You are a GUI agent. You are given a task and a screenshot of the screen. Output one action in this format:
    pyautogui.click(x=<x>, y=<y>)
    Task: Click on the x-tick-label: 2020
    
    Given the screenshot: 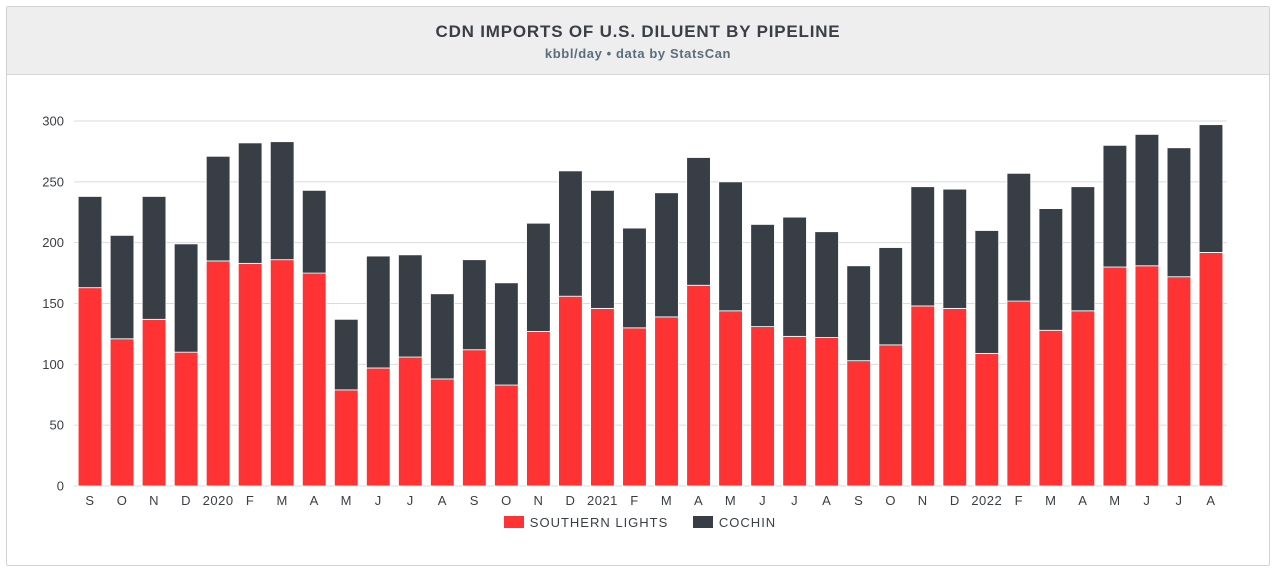 What is the action you would take?
    pyautogui.click(x=218, y=500)
    